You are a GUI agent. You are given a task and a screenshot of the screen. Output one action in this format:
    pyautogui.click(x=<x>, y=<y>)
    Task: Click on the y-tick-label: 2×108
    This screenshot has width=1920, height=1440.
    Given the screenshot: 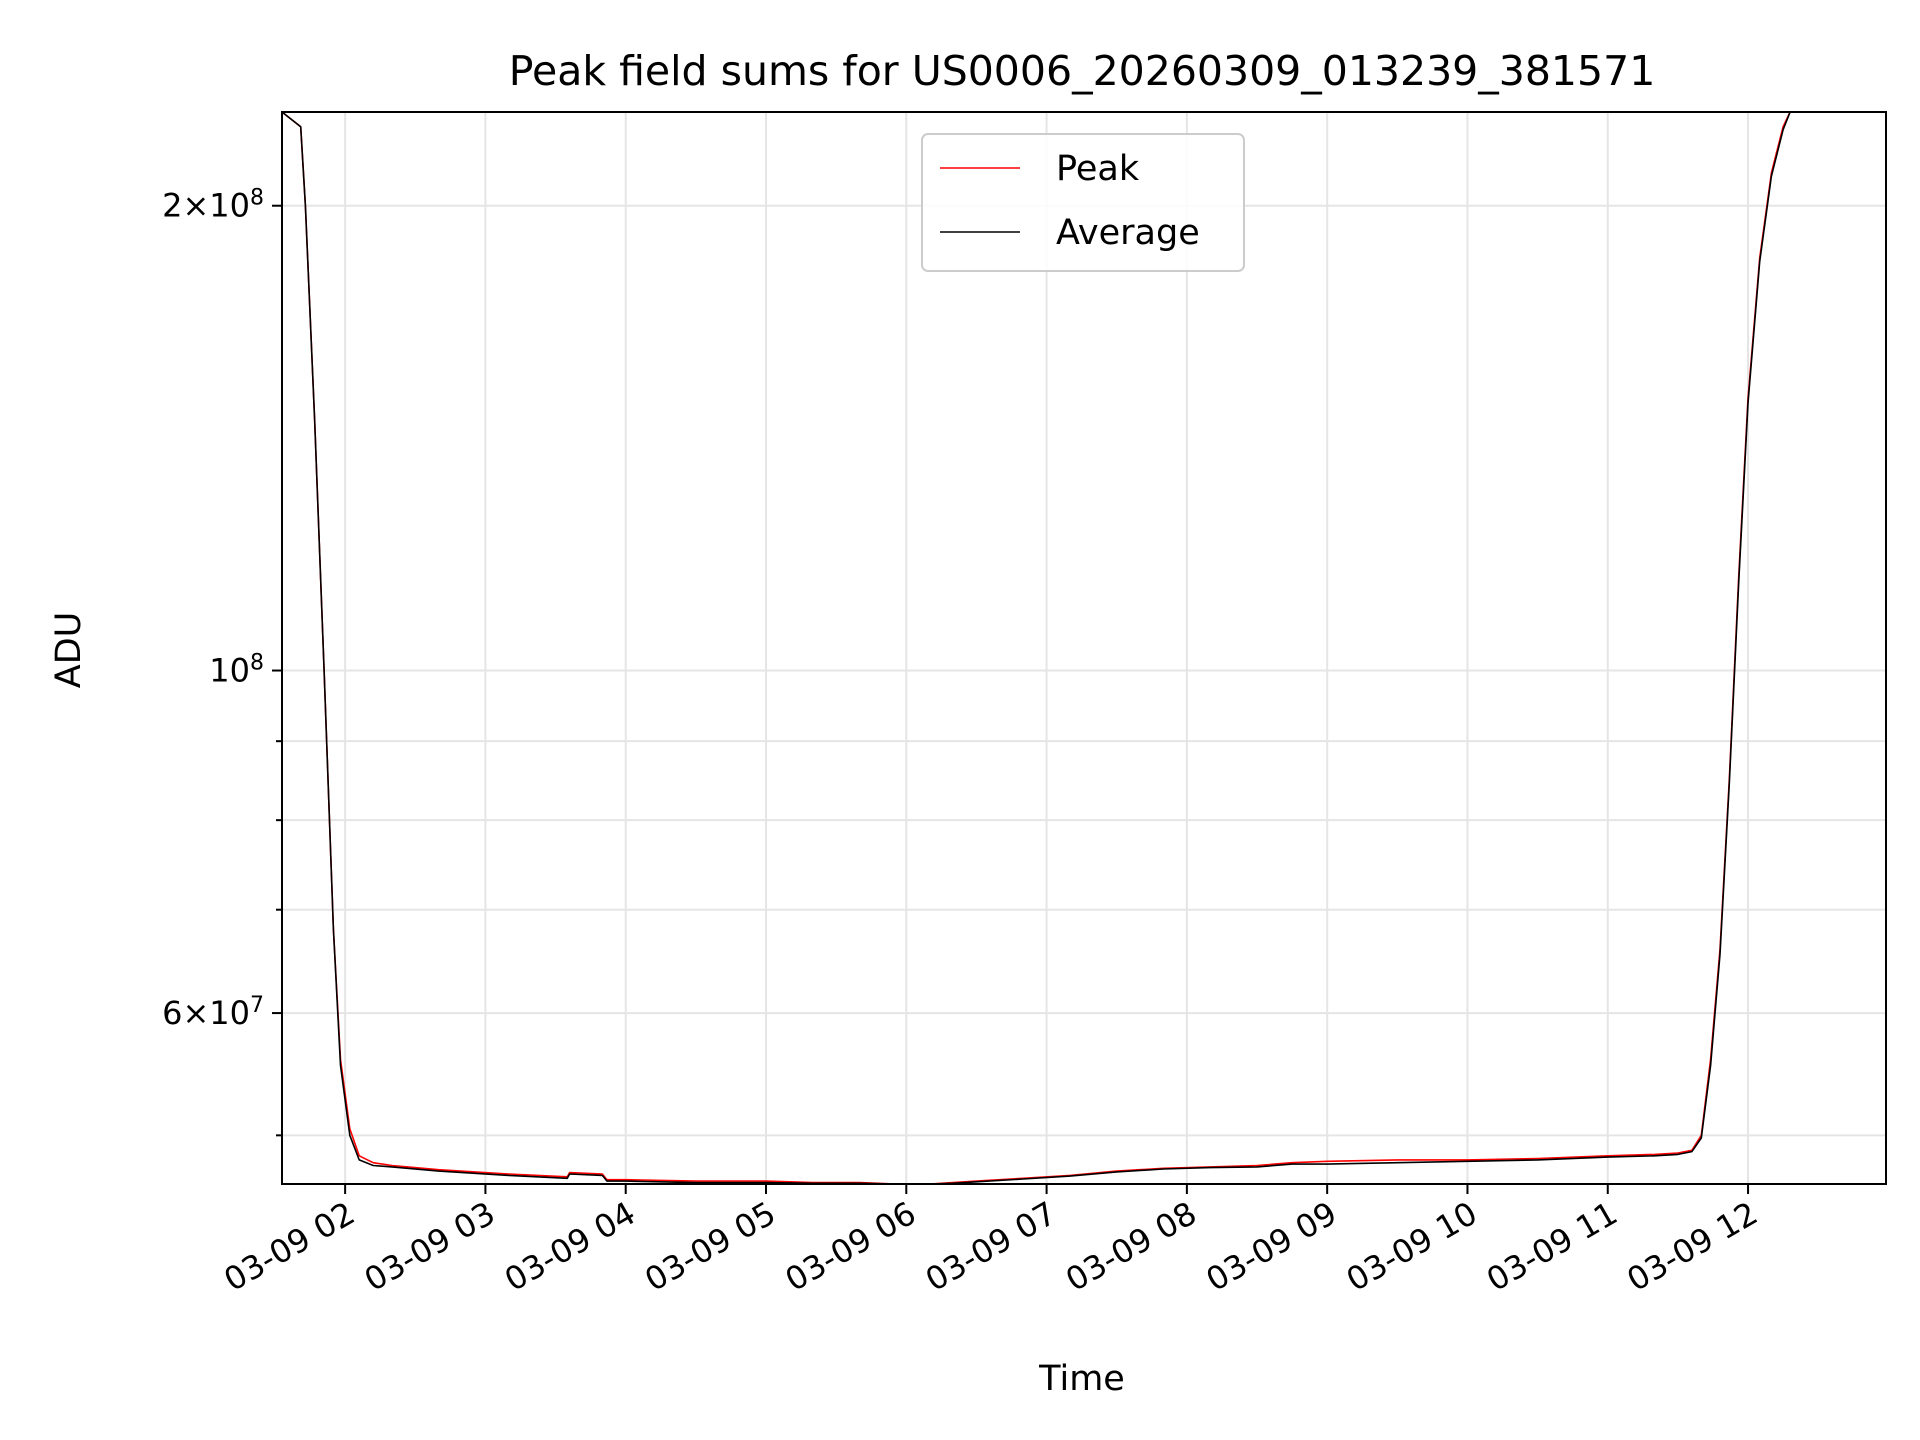 What is the action you would take?
    pyautogui.click(x=213, y=205)
    